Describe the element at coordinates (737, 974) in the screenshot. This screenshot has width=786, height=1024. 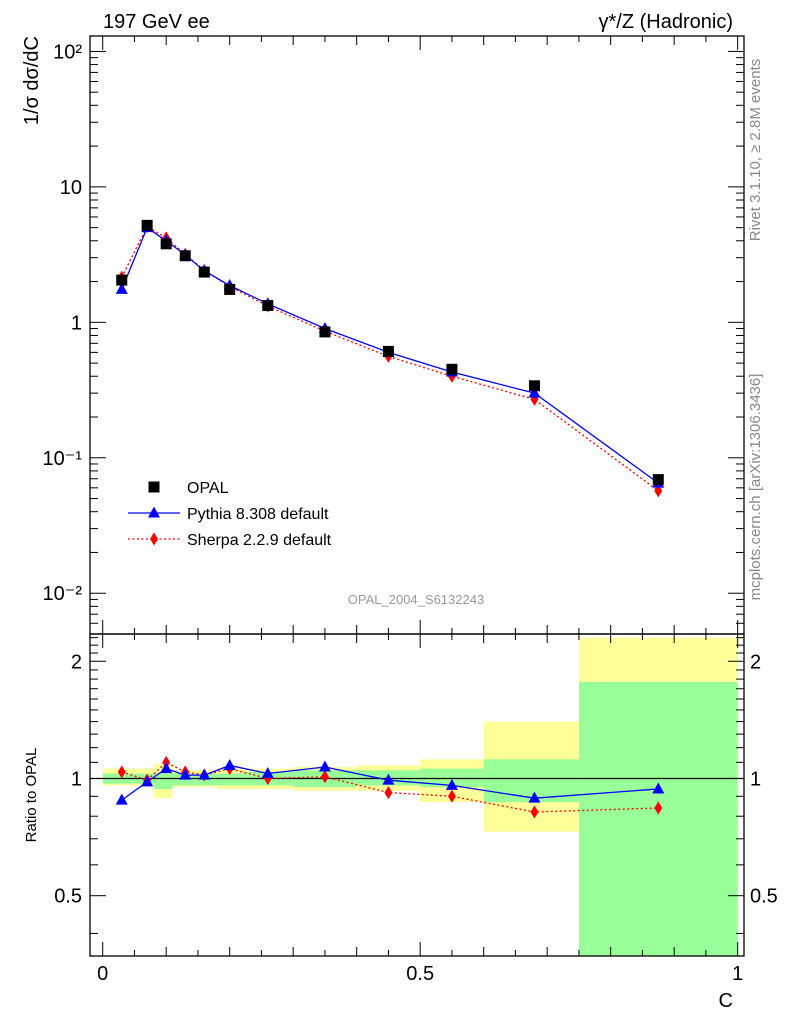
I see `x-tick-label: 1` at that location.